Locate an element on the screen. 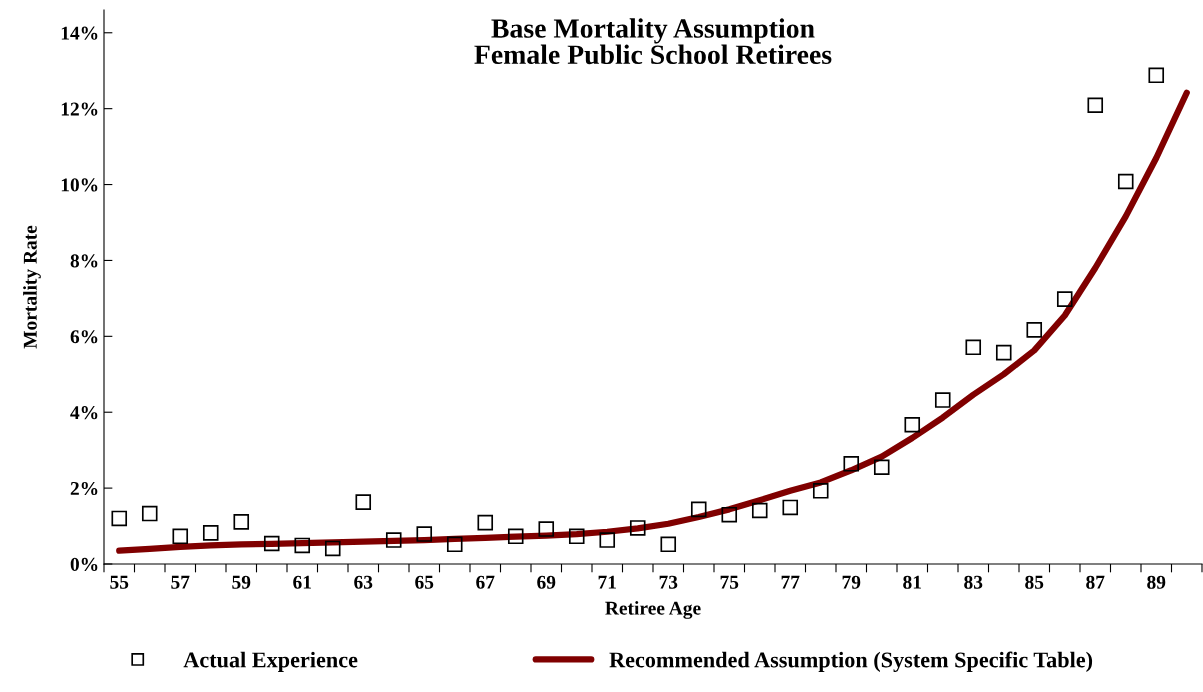  x-tick-label: 63 is located at coordinates (363, 582).